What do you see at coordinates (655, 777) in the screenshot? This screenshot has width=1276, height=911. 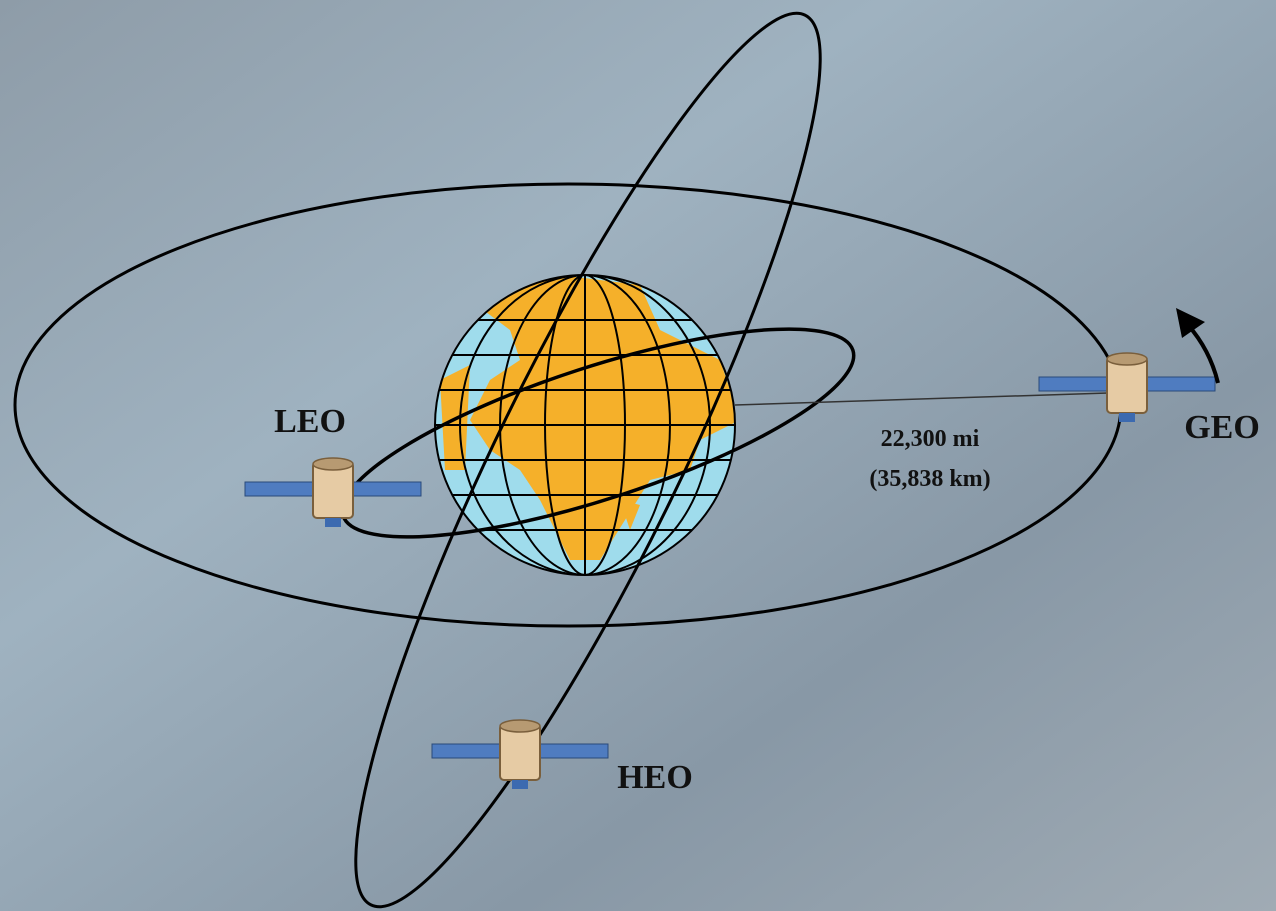 I see `heo-label: HEO` at bounding box center [655, 777].